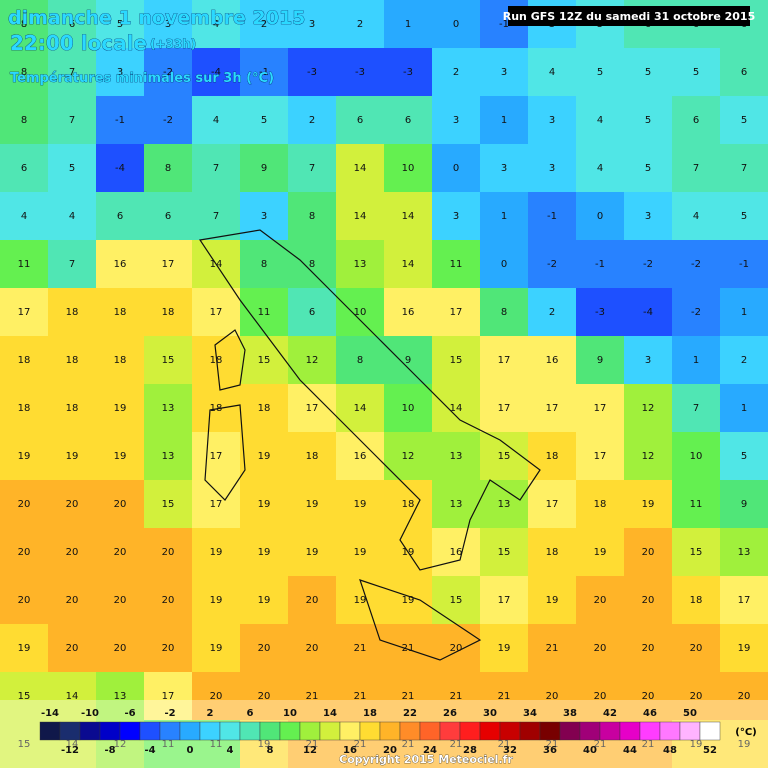 The image size is (768, 768). I want to click on temperature-value: 1, so click(744, 408).